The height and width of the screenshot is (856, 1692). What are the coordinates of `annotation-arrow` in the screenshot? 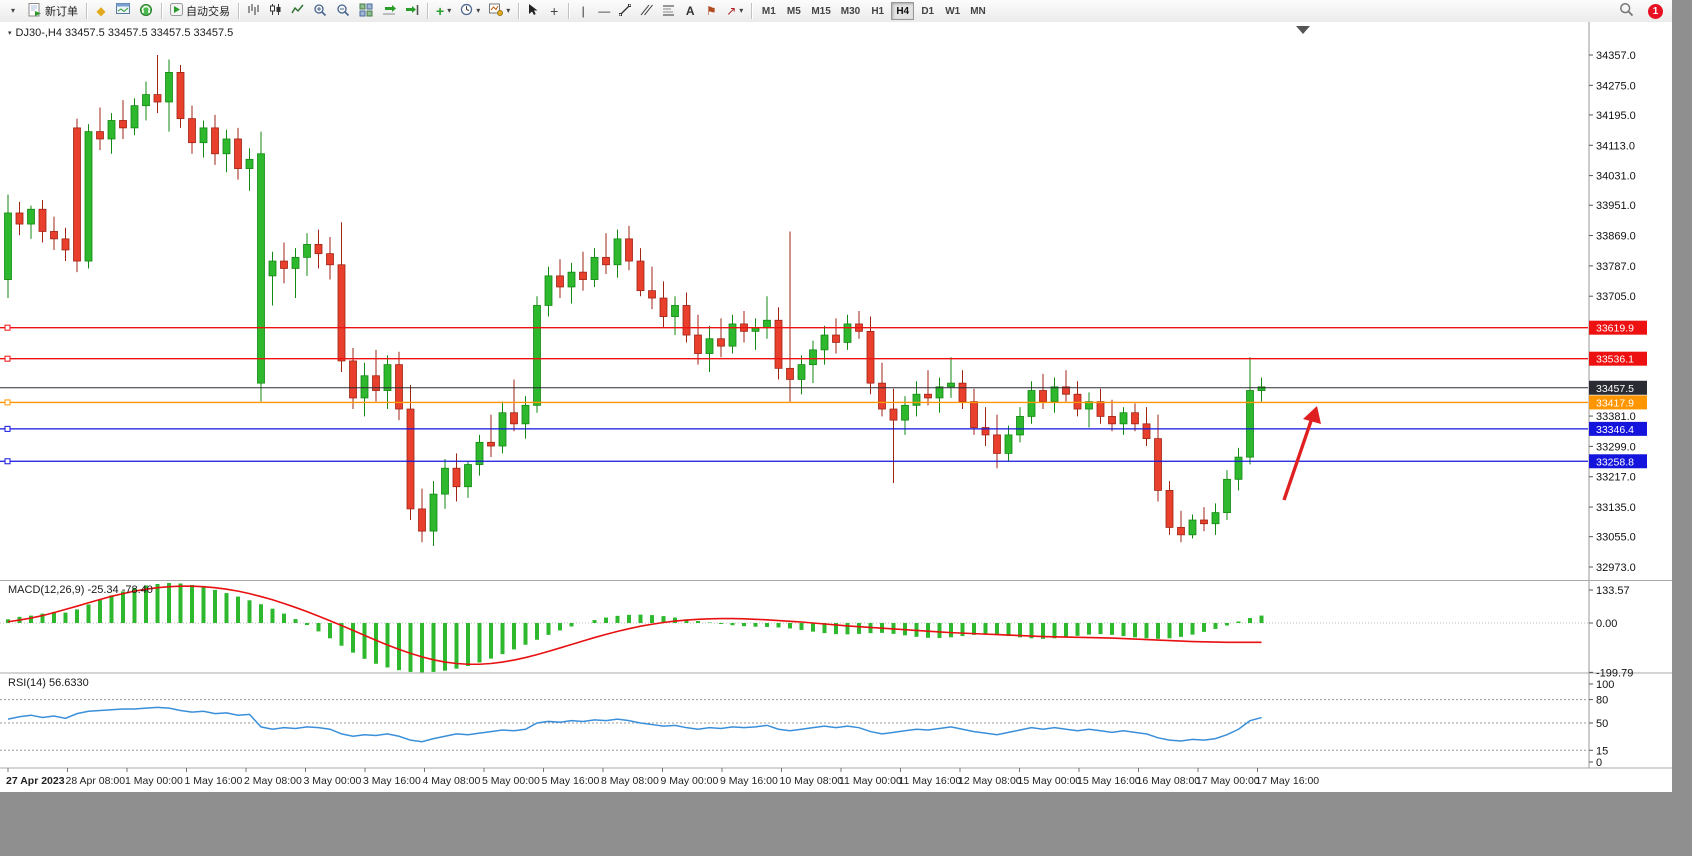 It's located at (1301, 453).